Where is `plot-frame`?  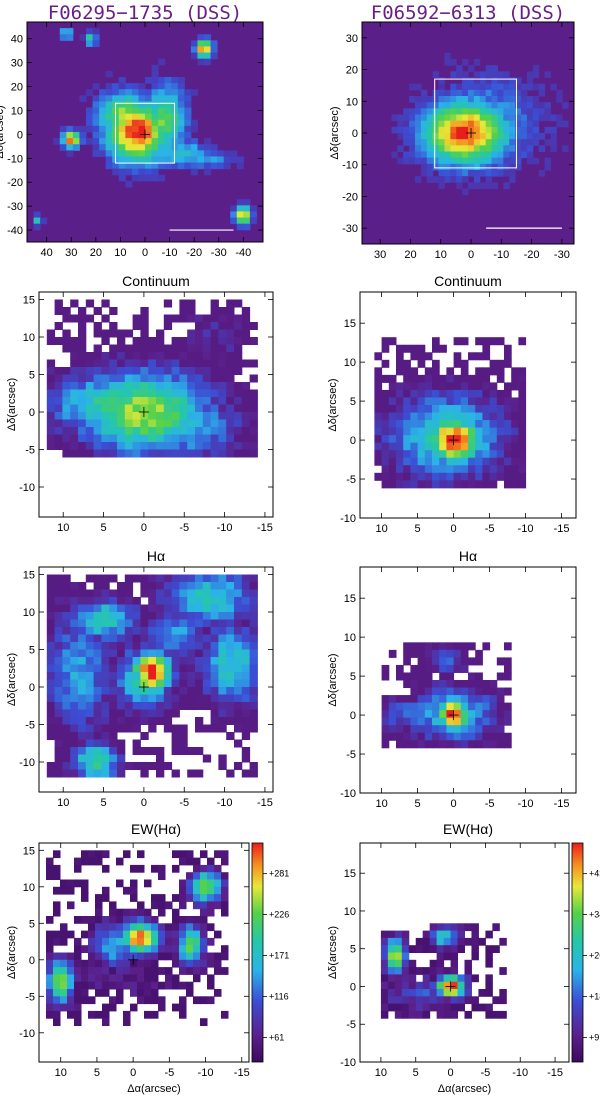
plot-frame is located at coordinates (468, 680).